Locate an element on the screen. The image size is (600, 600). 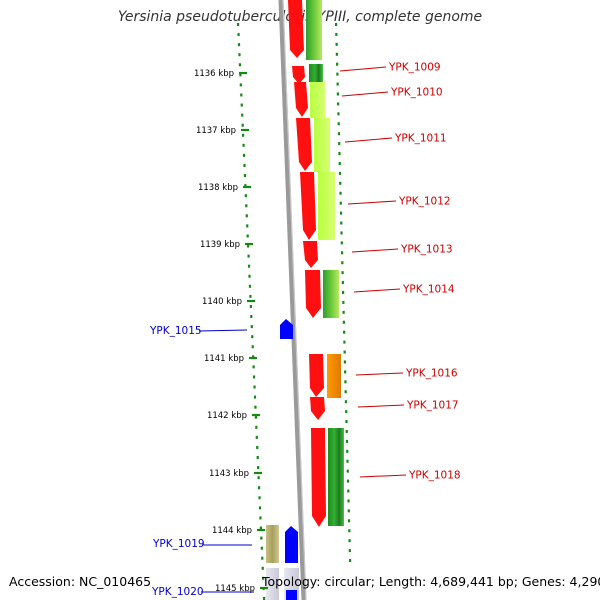
tick-label: 1136 kbp is located at coordinates (214, 74).